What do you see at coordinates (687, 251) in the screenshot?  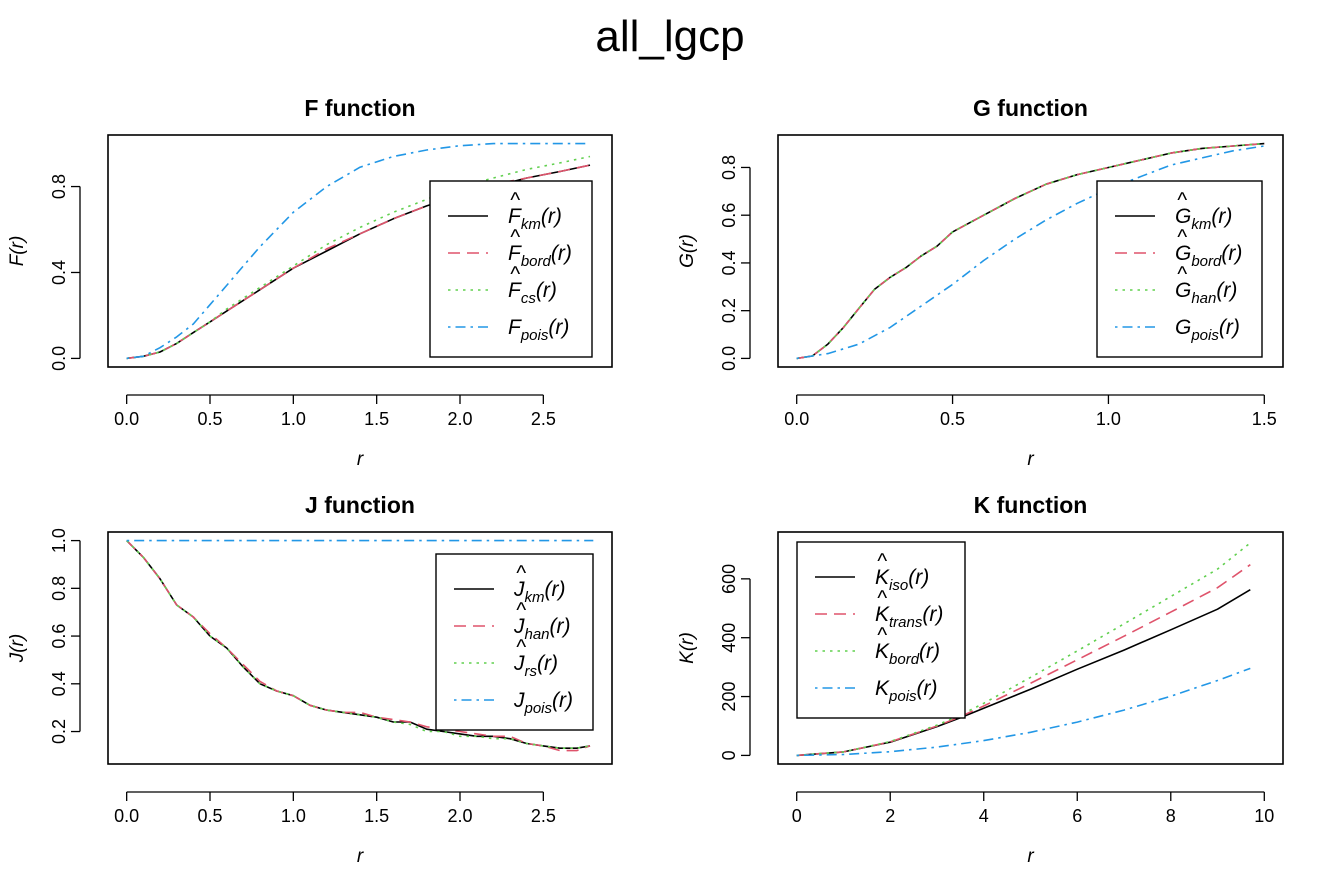 I see `y-axis-label: G(r)` at bounding box center [687, 251].